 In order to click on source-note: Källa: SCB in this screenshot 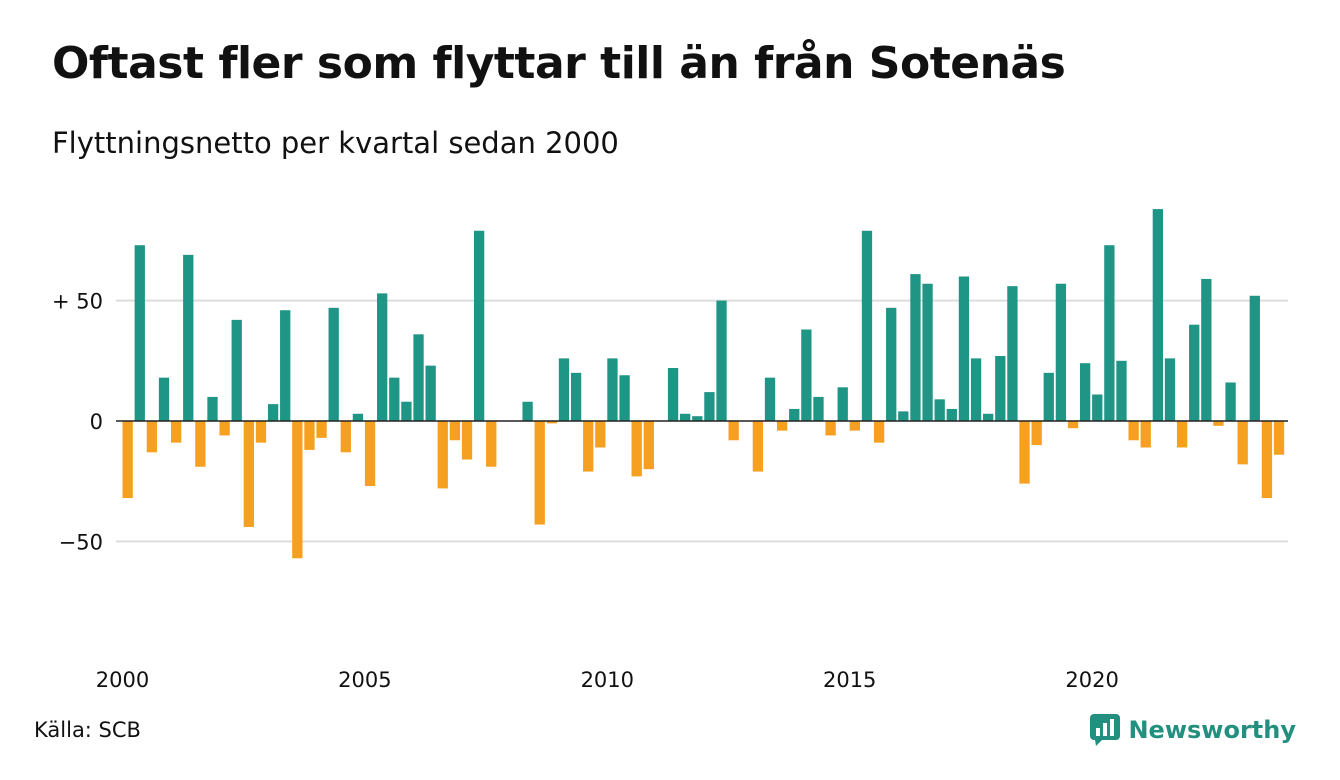, I will do `click(87, 730)`.